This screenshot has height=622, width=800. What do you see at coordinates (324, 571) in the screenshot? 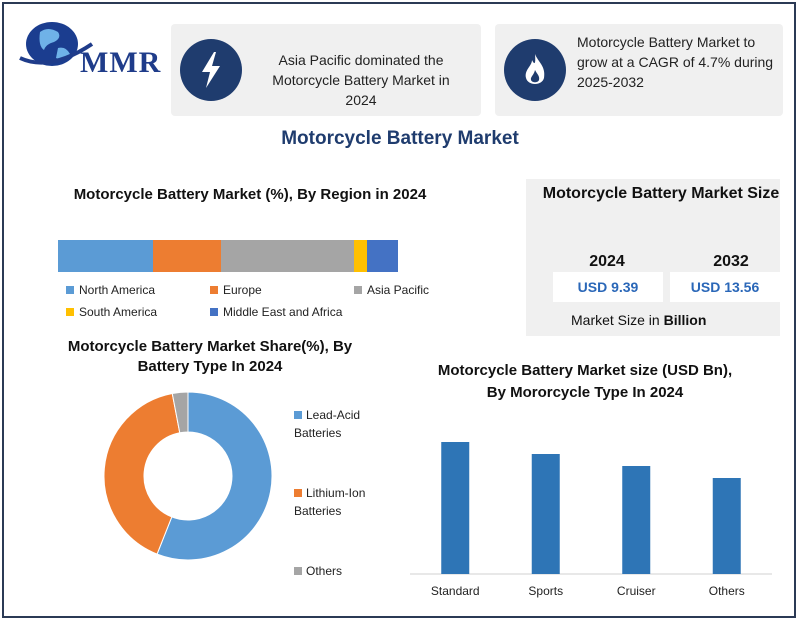
I see `legend-label: Others` at bounding box center [324, 571].